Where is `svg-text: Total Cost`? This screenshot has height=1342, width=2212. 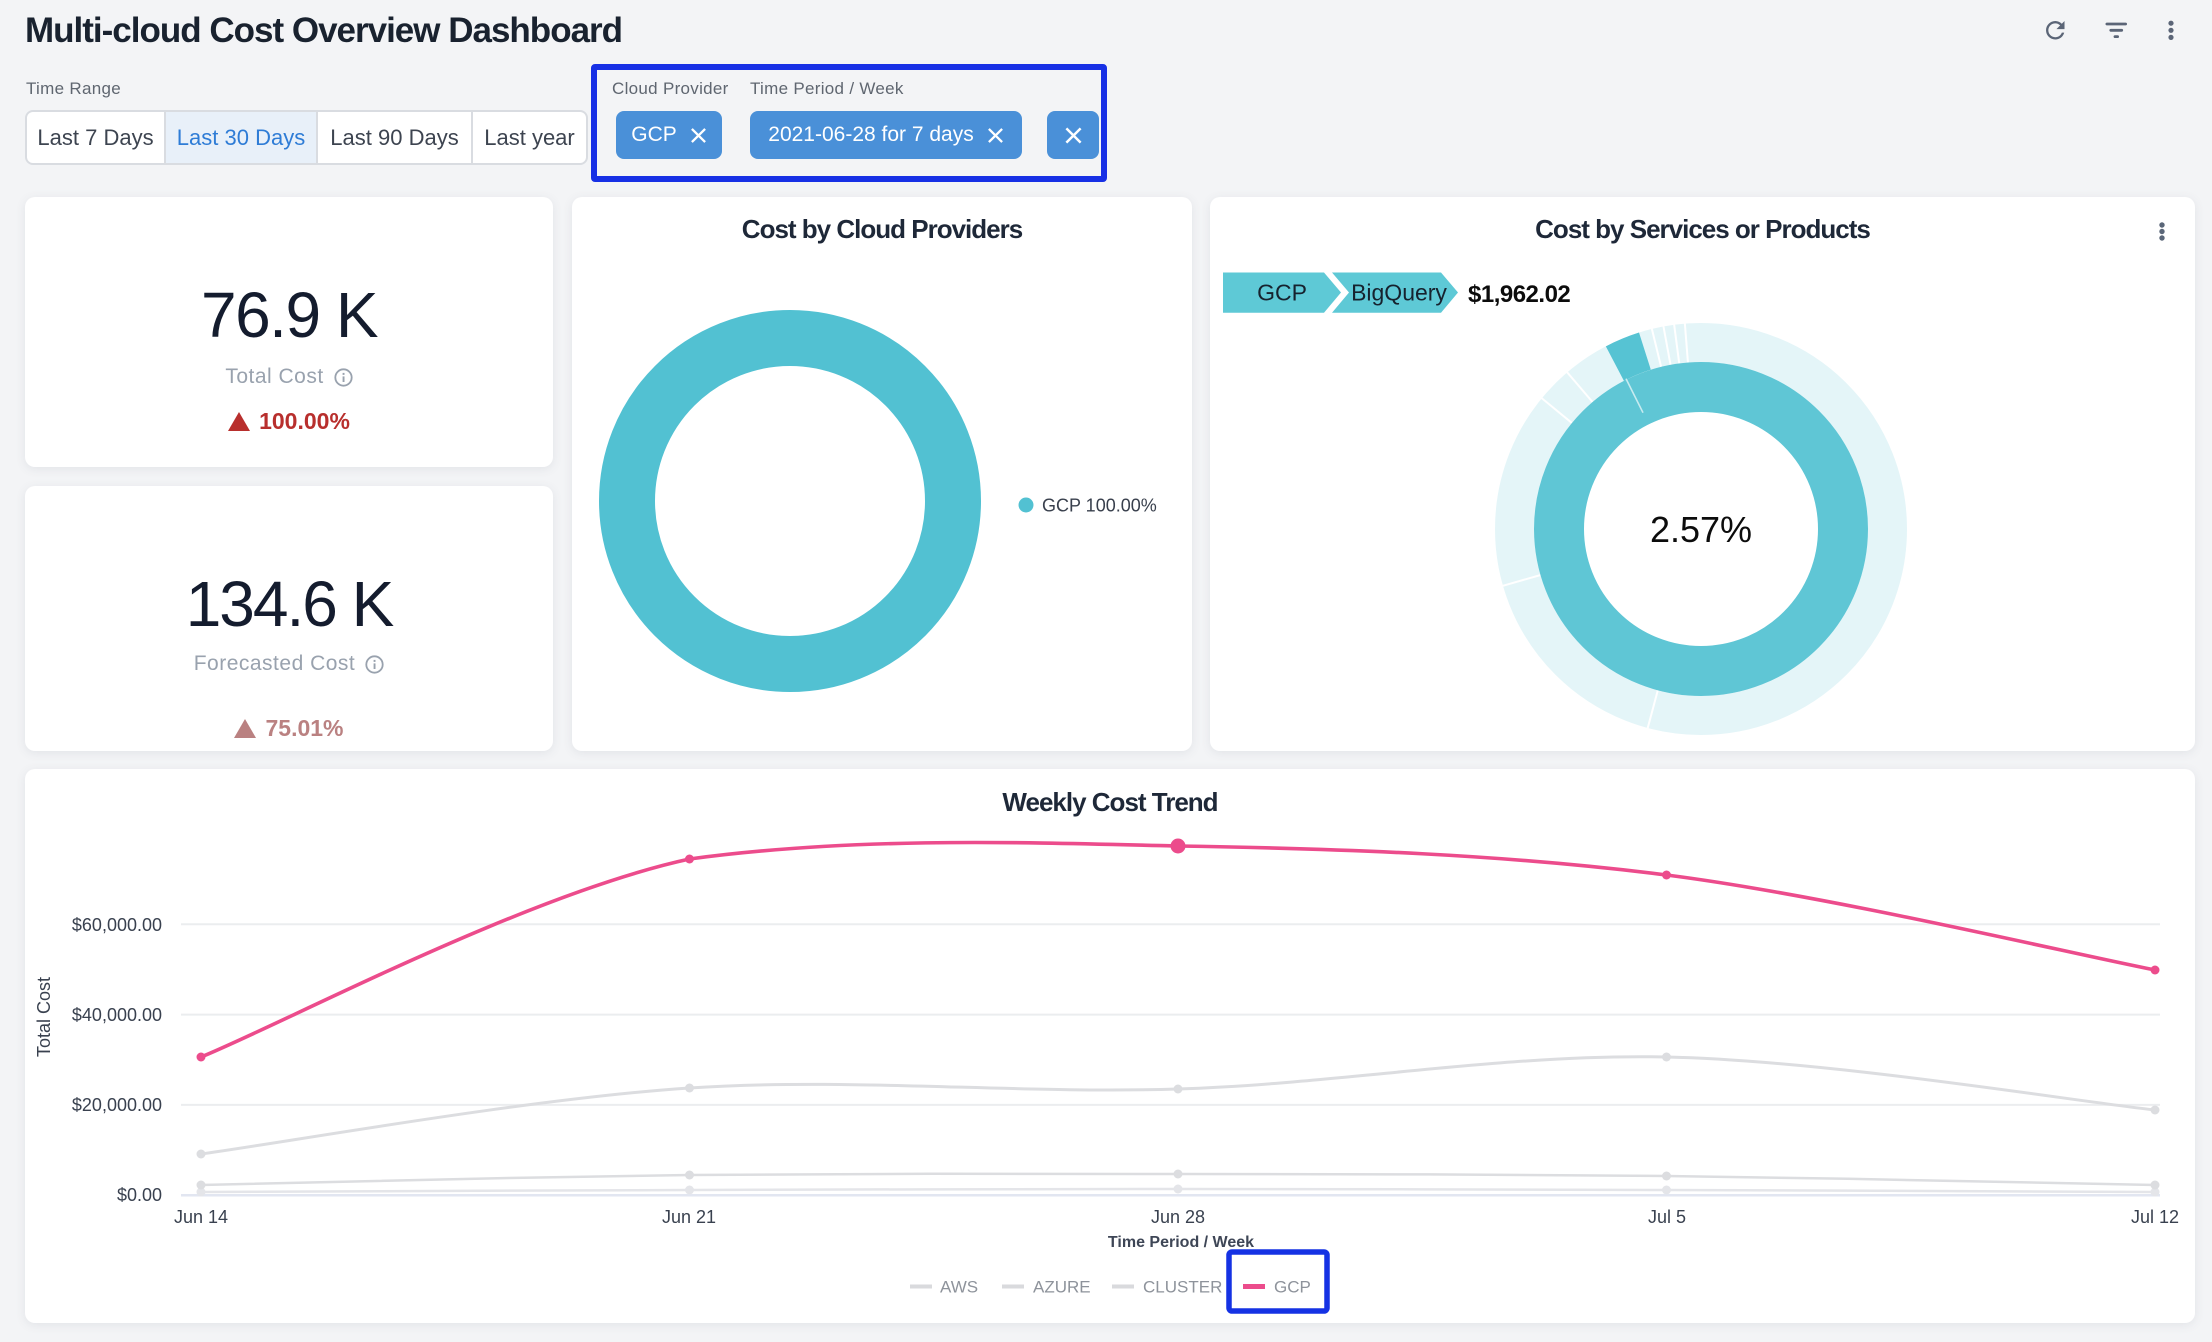
svg-text: Total Cost is located at coordinates (44, 1017).